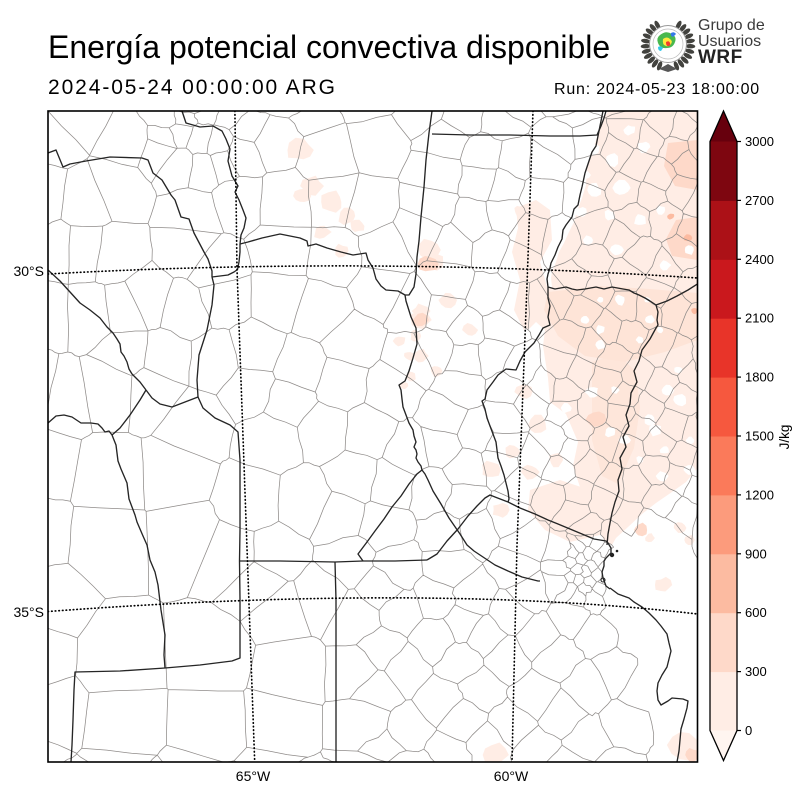 The width and height of the screenshot is (800, 800). What do you see at coordinates (759, 318) in the screenshot?
I see `svg-text: 2100` at bounding box center [759, 318].